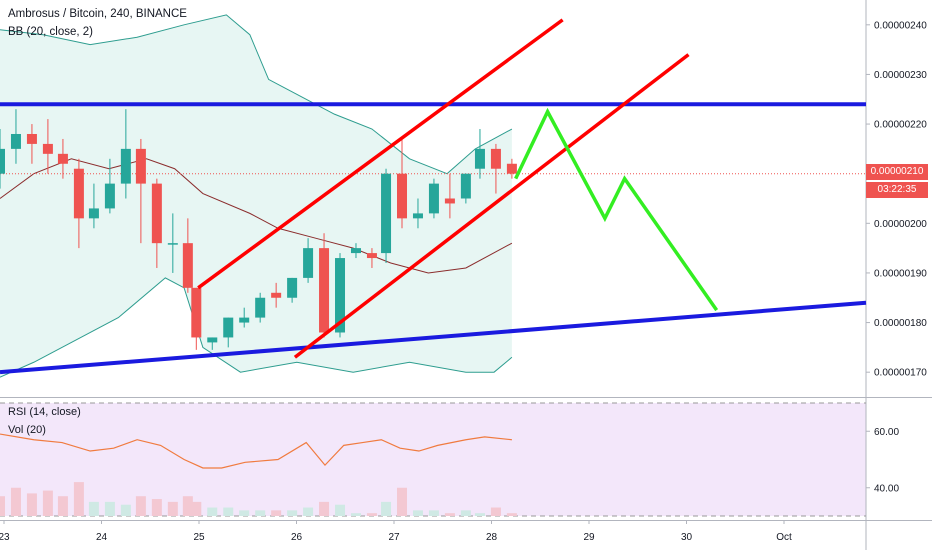  What do you see at coordinates (589, 537) in the screenshot?
I see `time-tick-label: 29` at bounding box center [589, 537].